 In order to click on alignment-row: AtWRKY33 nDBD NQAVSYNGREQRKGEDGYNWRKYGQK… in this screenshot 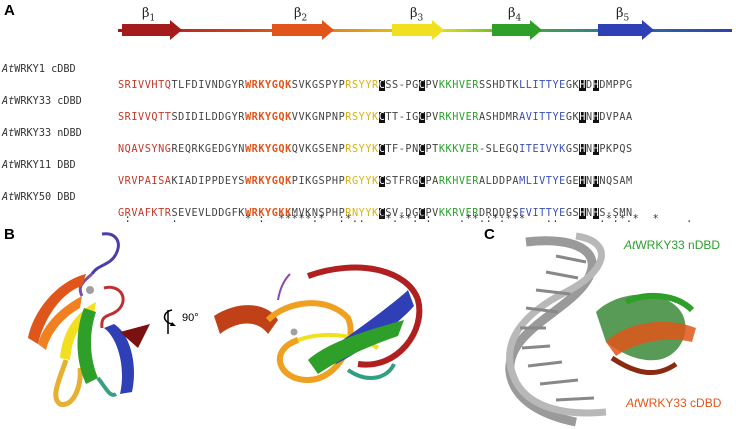, I will do `click(316, 132)`.